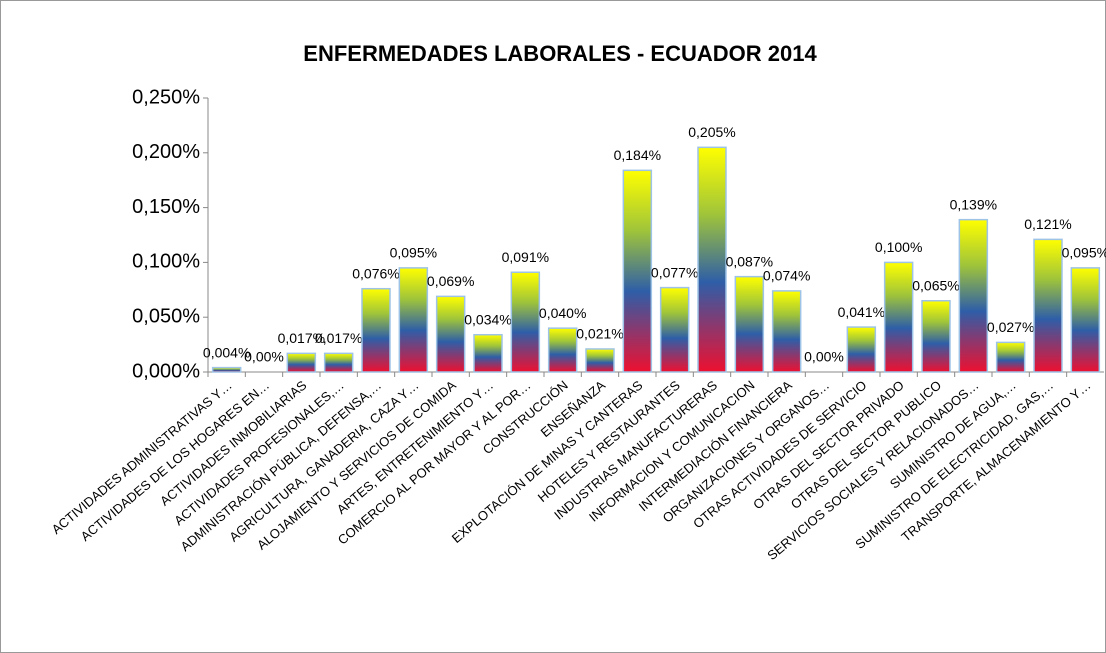 Image resolution: width=1106 pixels, height=653 pixels. What do you see at coordinates (226, 352) in the screenshot?
I see `value-label: 0,004%` at bounding box center [226, 352].